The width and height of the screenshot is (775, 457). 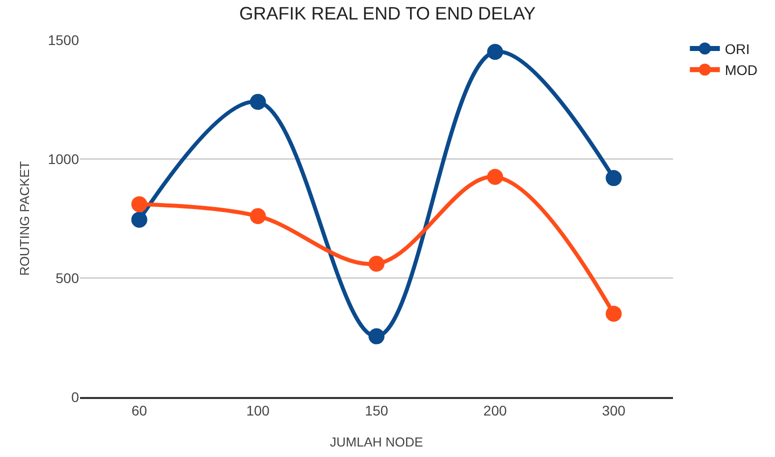 I want to click on x-tick-label: 300, so click(x=614, y=410).